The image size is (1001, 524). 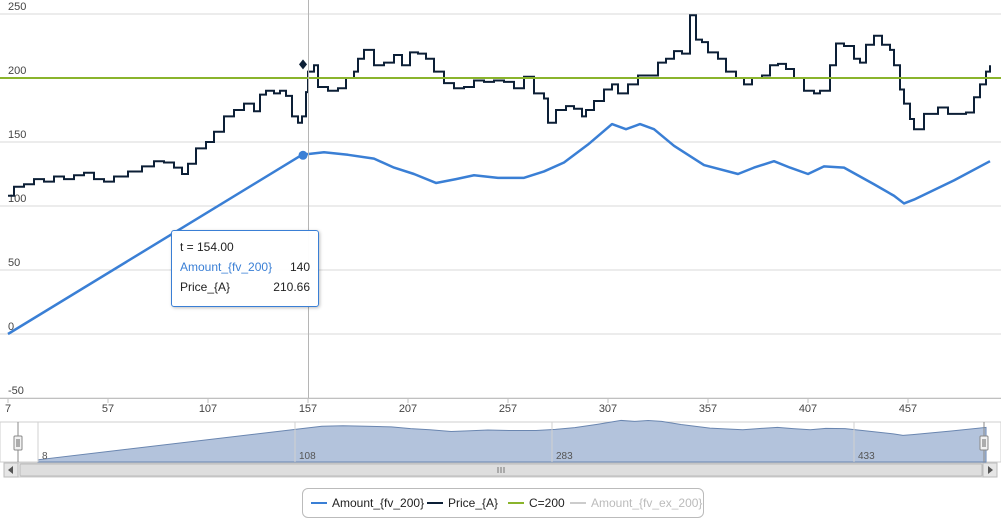 What do you see at coordinates (303, 155) in the screenshot?
I see `marker-amount` at bounding box center [303, 155].